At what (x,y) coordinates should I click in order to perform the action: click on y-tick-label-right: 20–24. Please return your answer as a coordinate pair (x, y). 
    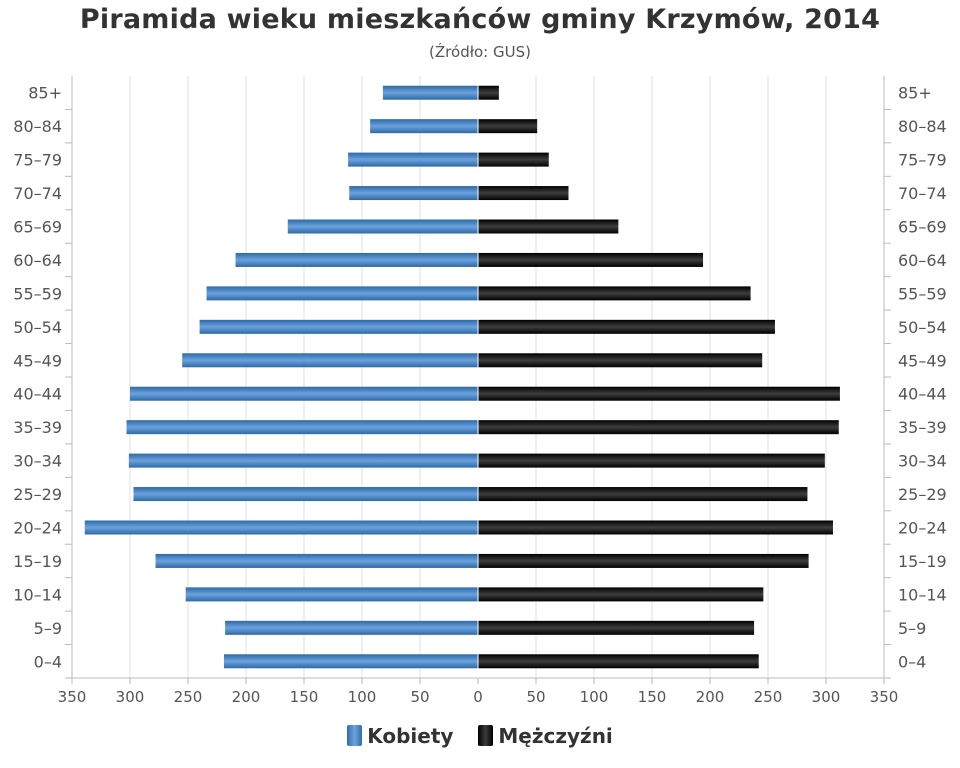
    Looking at the image, I should click on (922, 528).